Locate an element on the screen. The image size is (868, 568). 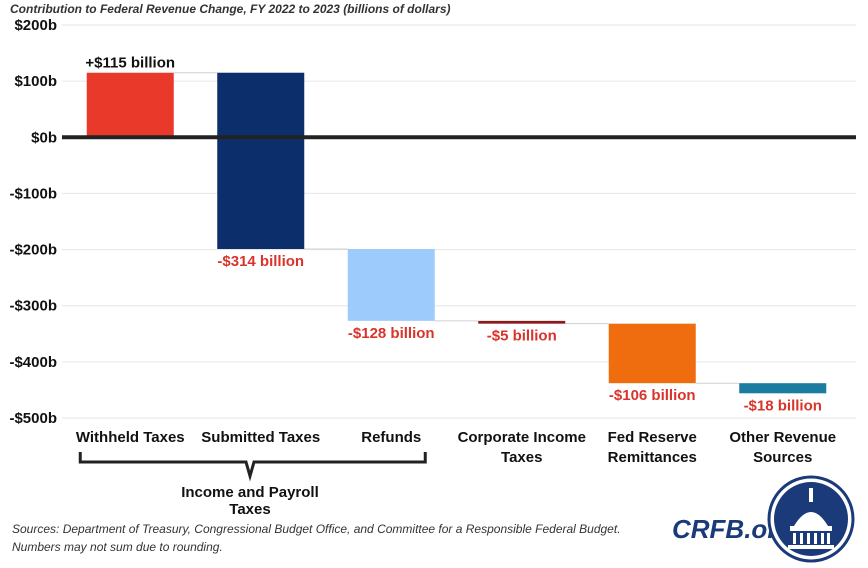
group-brace is located at coordinates (252, 467).